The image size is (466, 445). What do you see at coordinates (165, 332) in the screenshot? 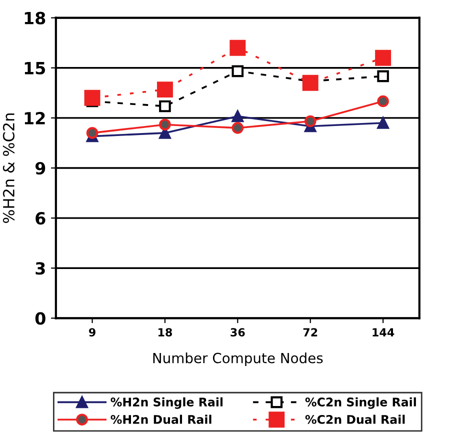
I see `x-tick-label: 18` at bounding box center [165, 332].